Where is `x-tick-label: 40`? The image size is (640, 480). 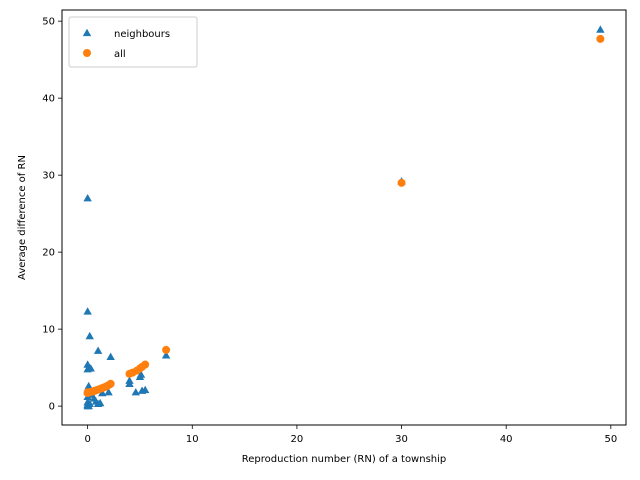 x-tick-label: 40 is located at coordinates (506, 439).